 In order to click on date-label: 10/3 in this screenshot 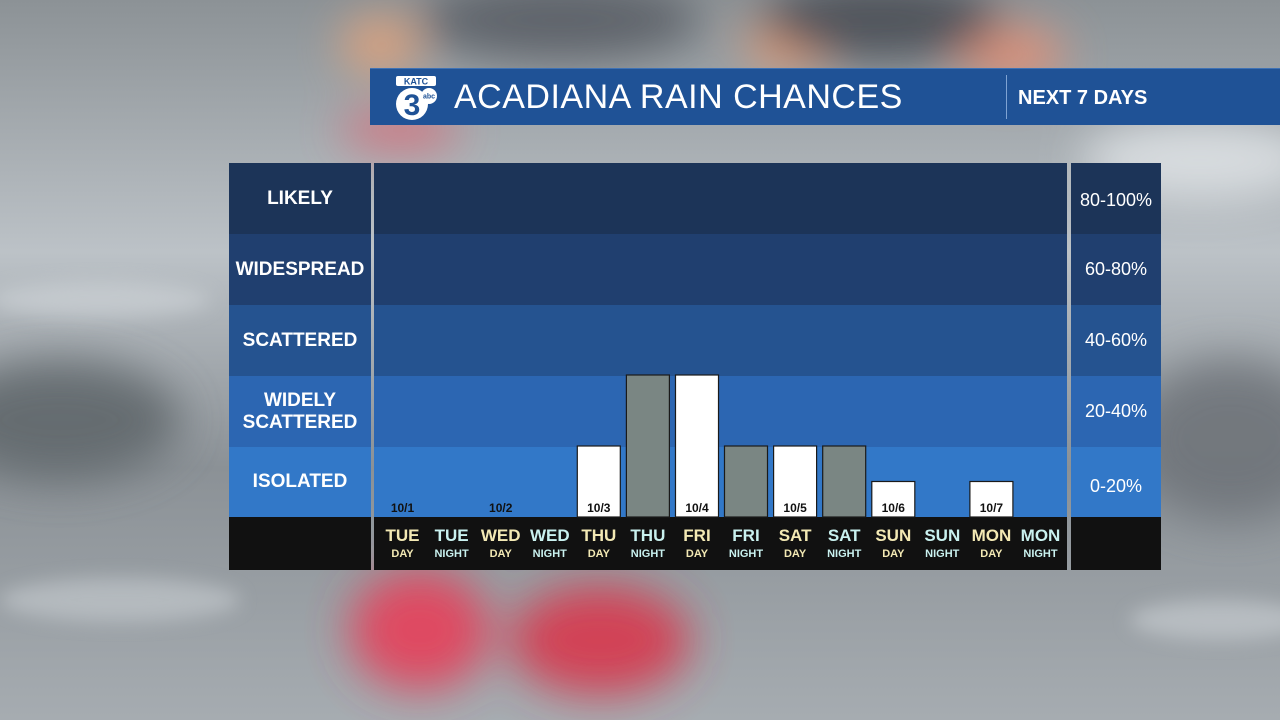, I will do `click(599, 508)`.